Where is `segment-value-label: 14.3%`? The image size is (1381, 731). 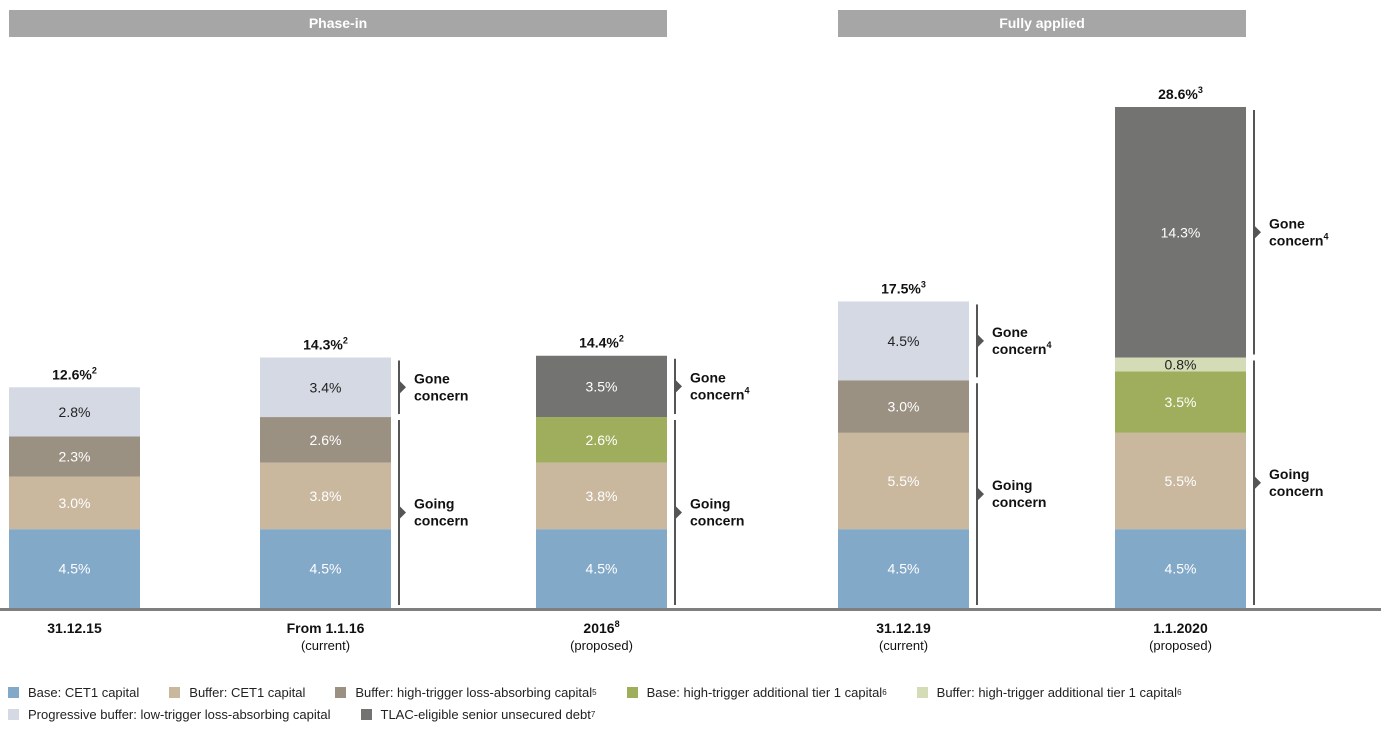 segment-value-label: 14.3% is located at coordinates (1181, 232).